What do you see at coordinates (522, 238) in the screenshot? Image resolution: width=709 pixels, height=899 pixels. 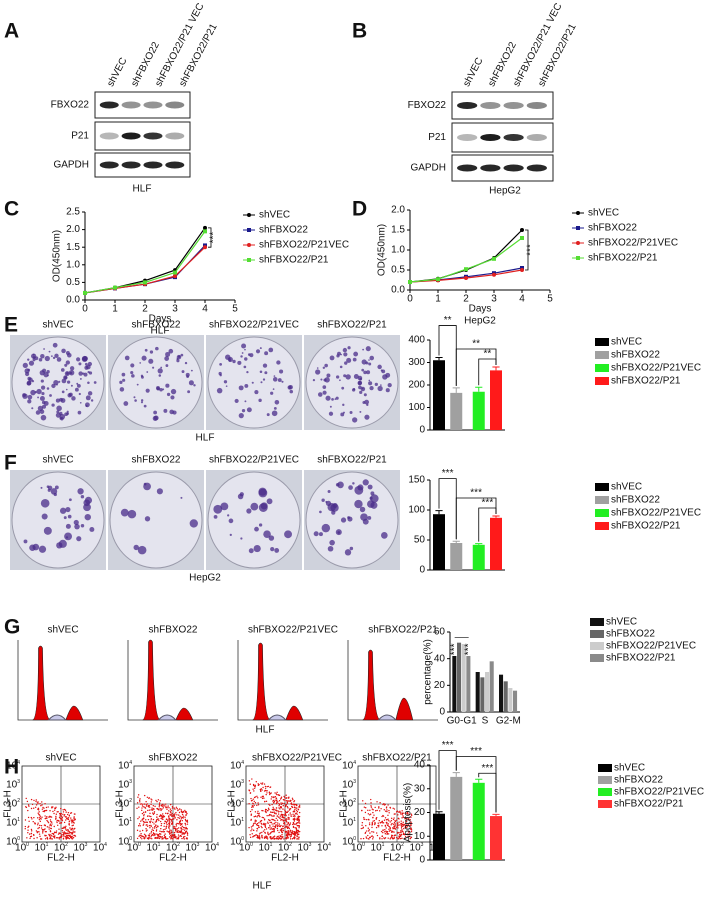 I see `point` at bounding box center [522, 238].